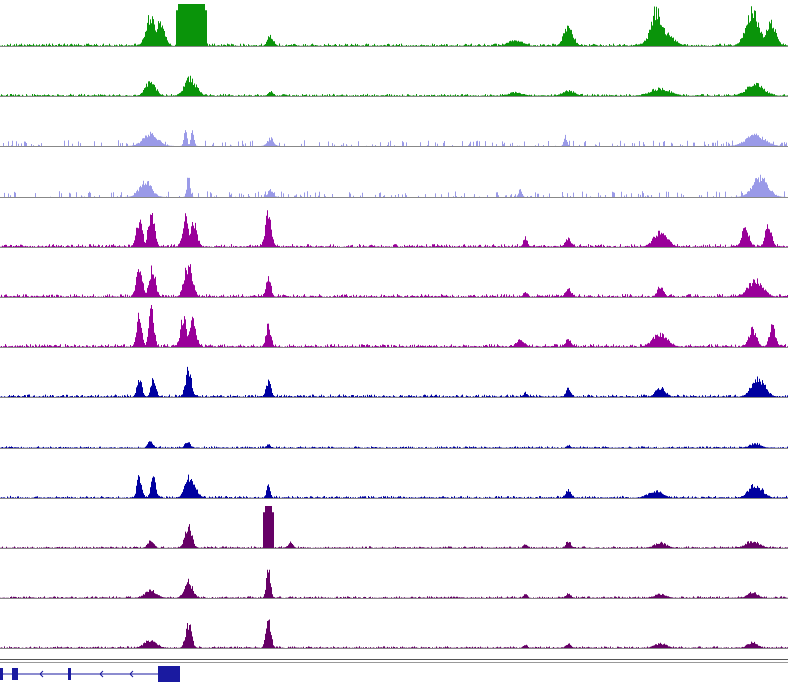 This screenshot has height=686, width=788. I want to click on gene-model, so click(394, 670).